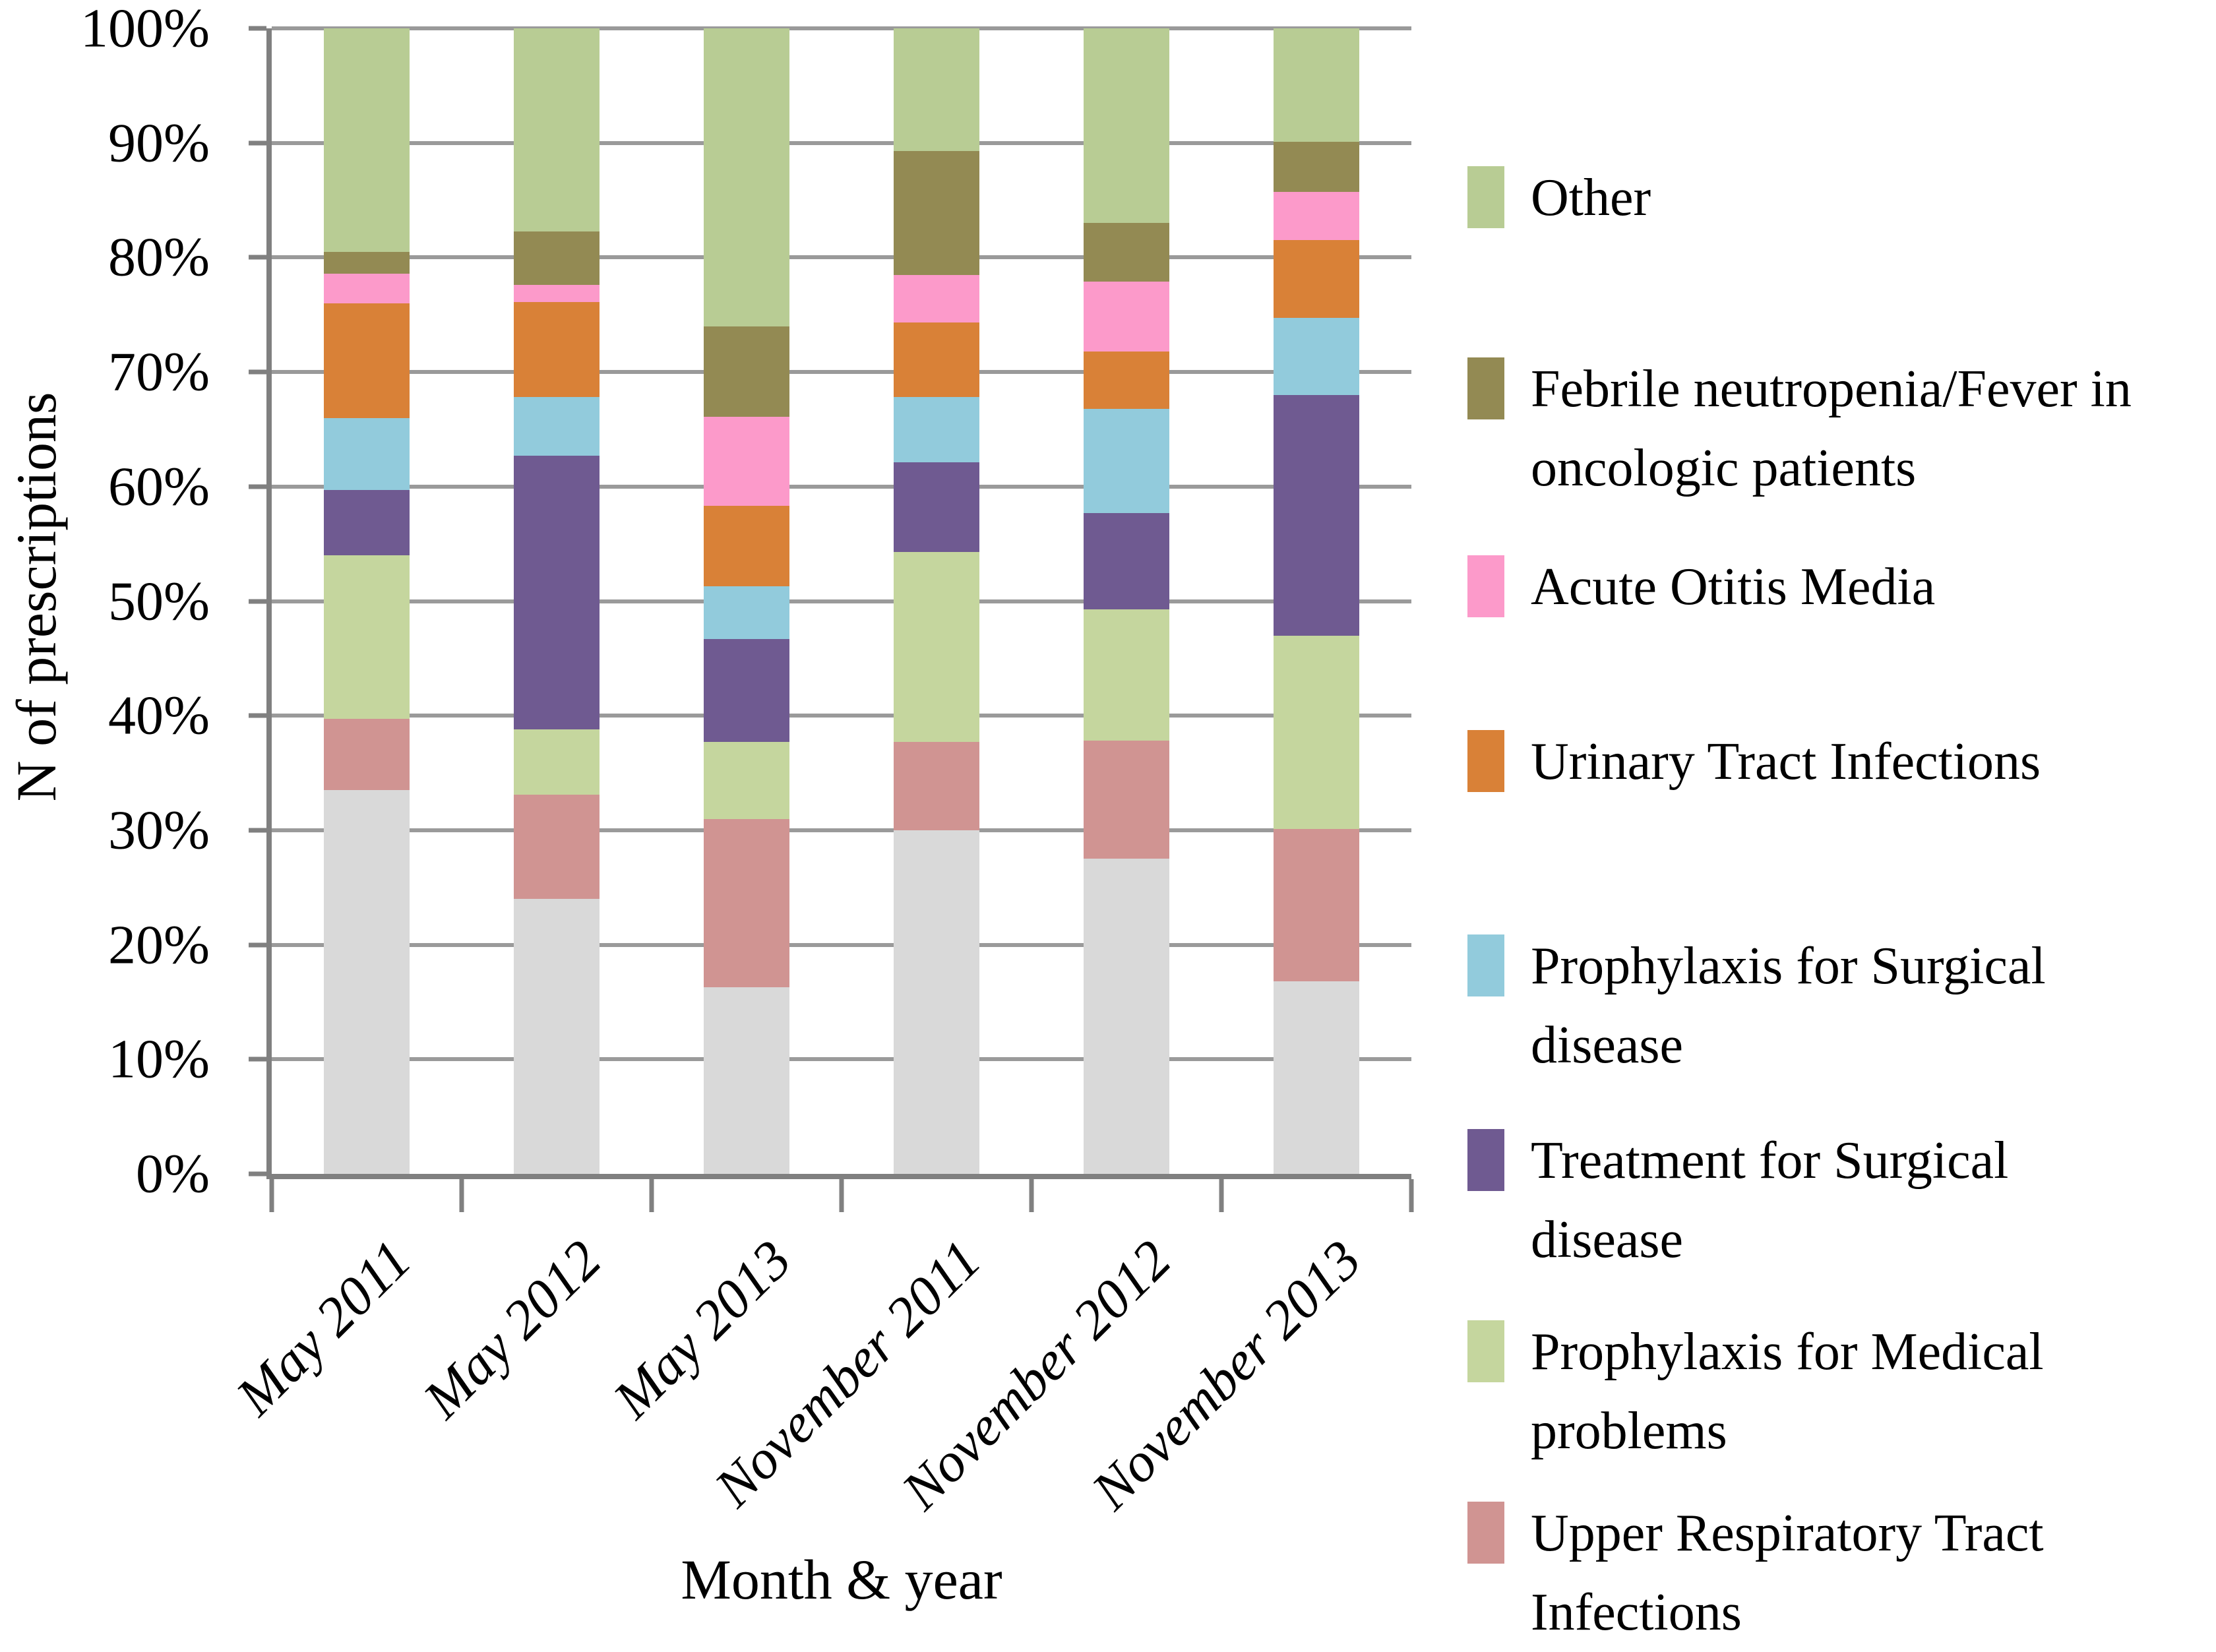  What do you see at coordinates (159, 945) in the screenshot?
I see `y-tick-label: 20%` at bounding box center [159, 945].